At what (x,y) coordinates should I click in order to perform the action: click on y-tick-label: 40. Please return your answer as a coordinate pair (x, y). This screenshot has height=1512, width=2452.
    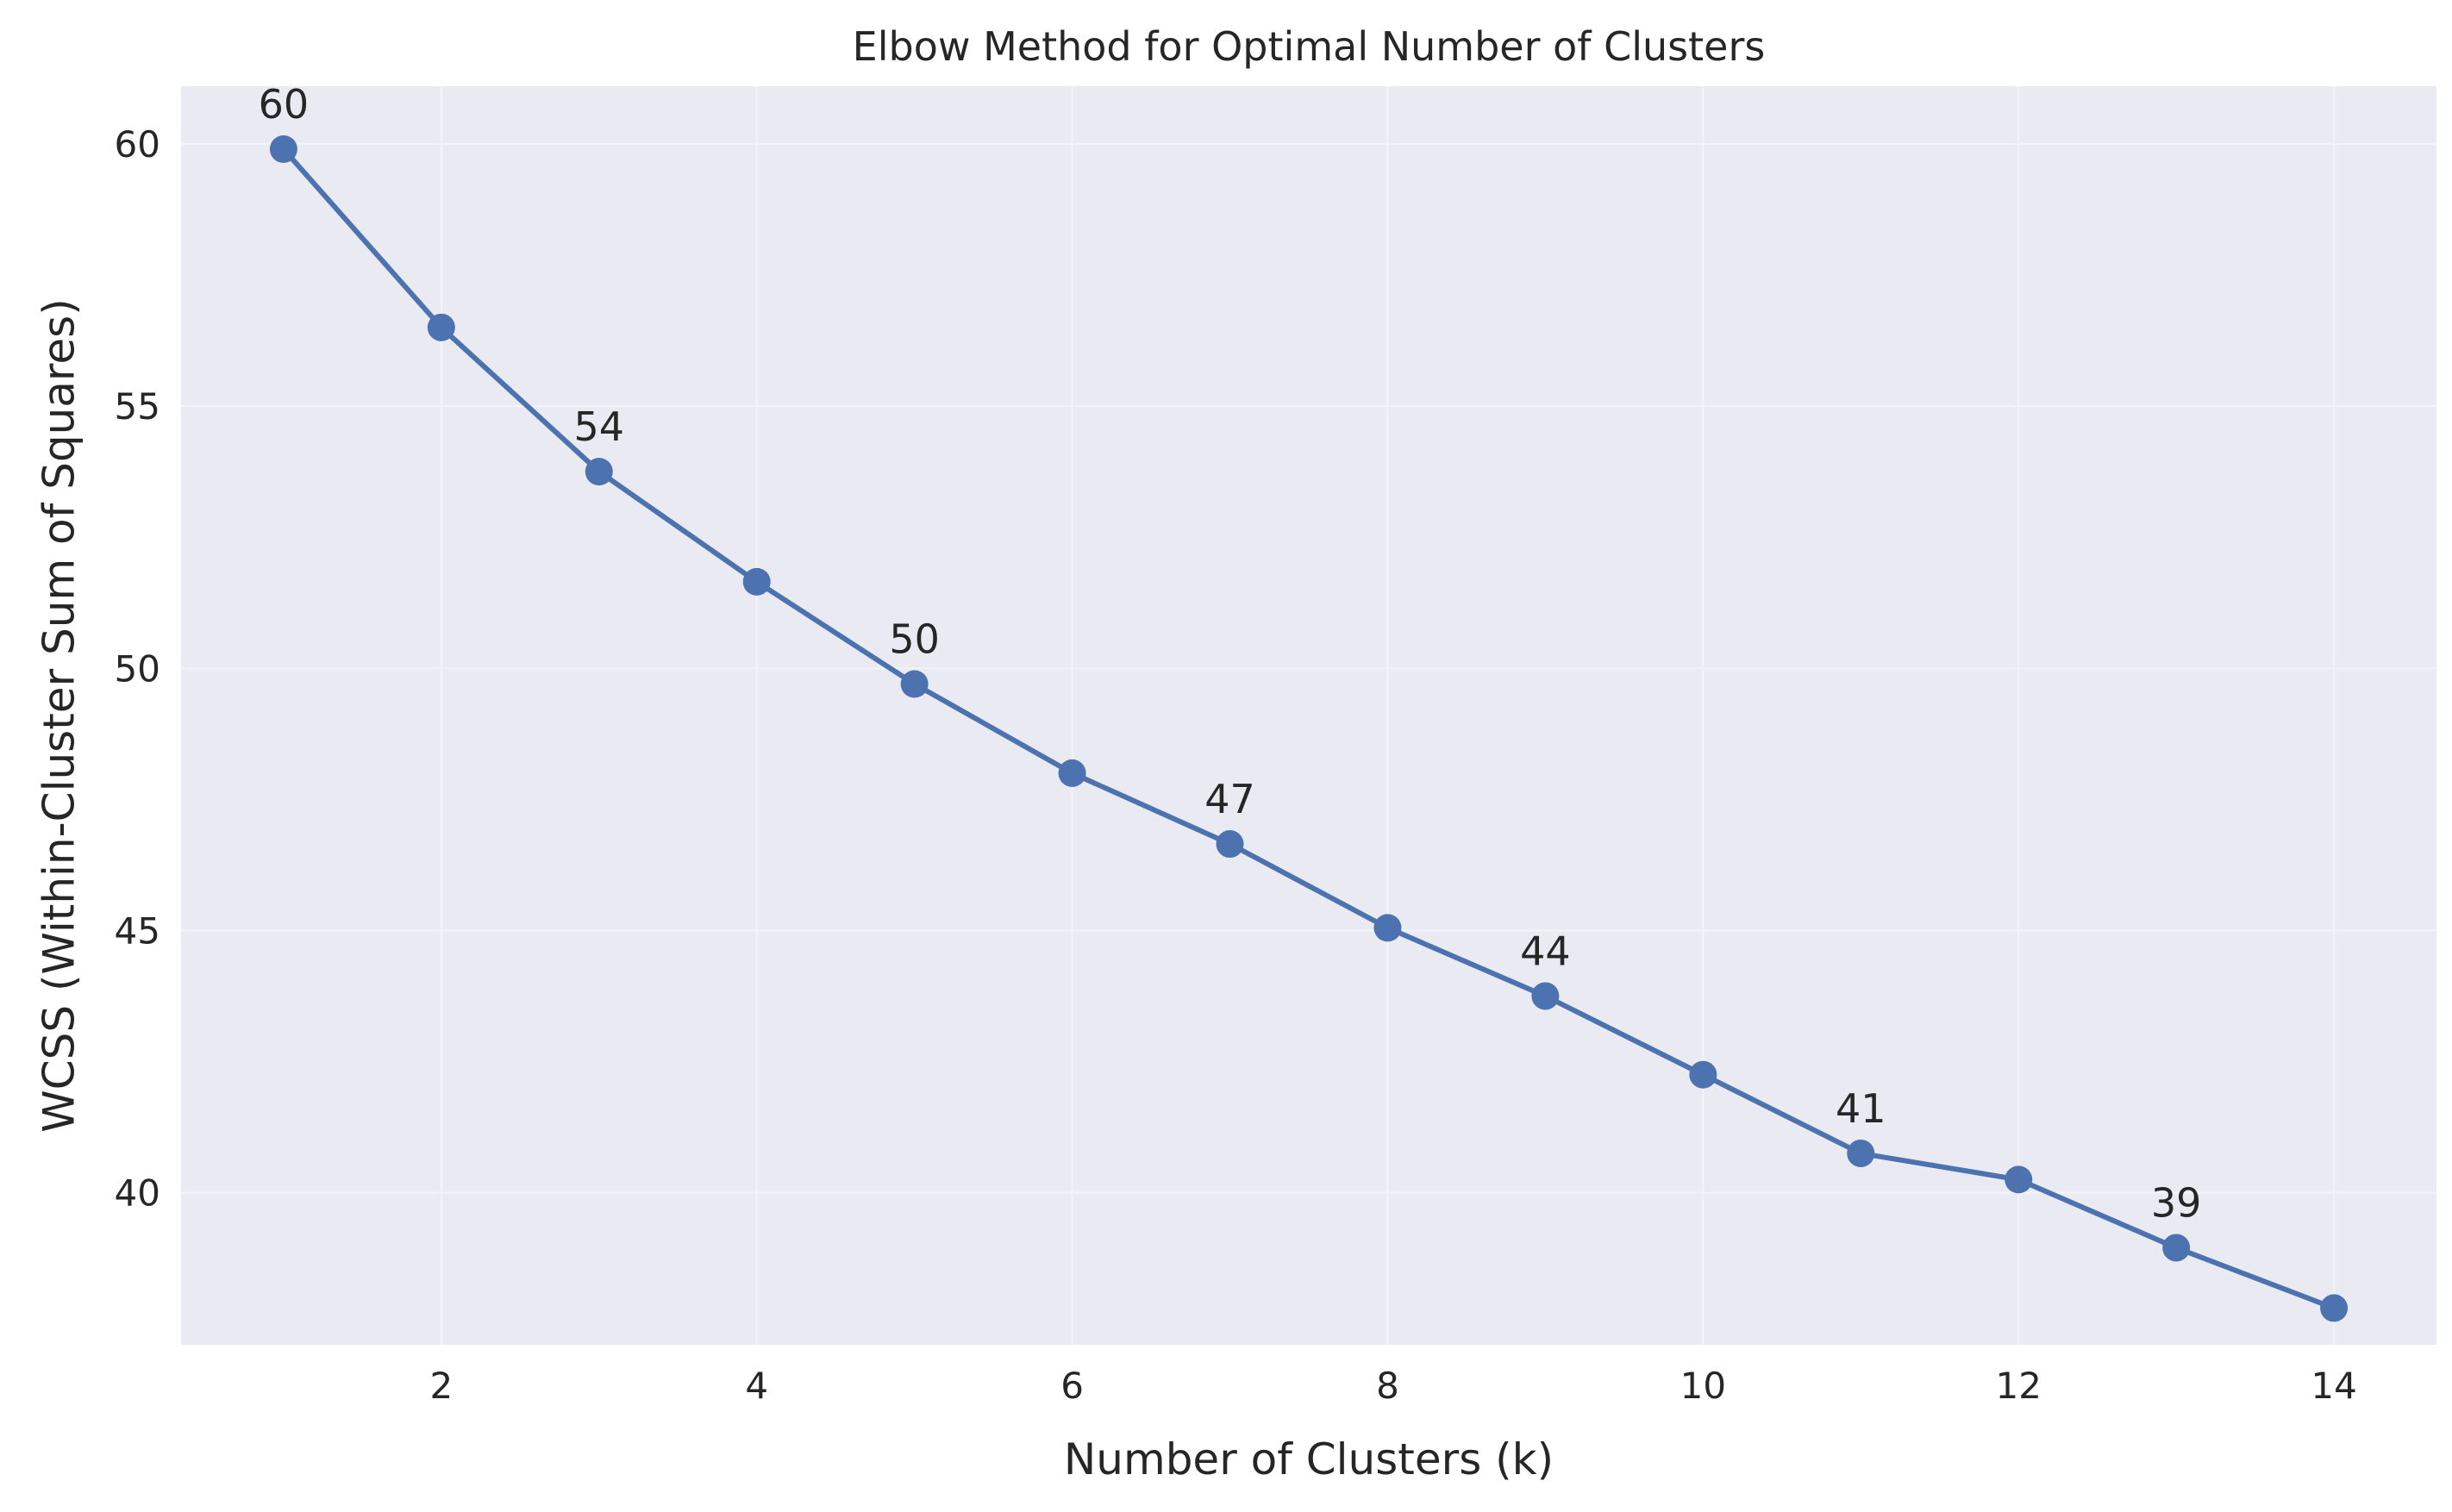
    Looking at the image, I should click on (137, 1193).